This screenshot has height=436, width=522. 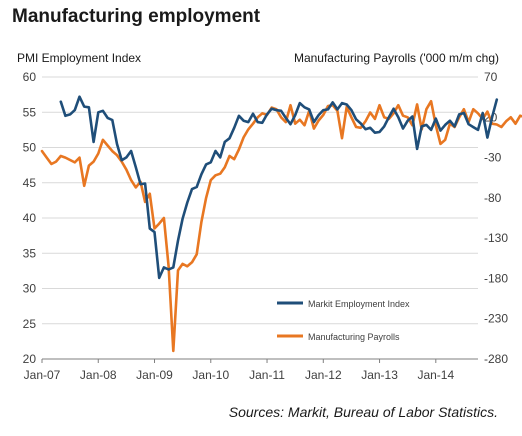 I want to click on legend-label-pmi: Markit Employment Index, so click(x=359, y=304).